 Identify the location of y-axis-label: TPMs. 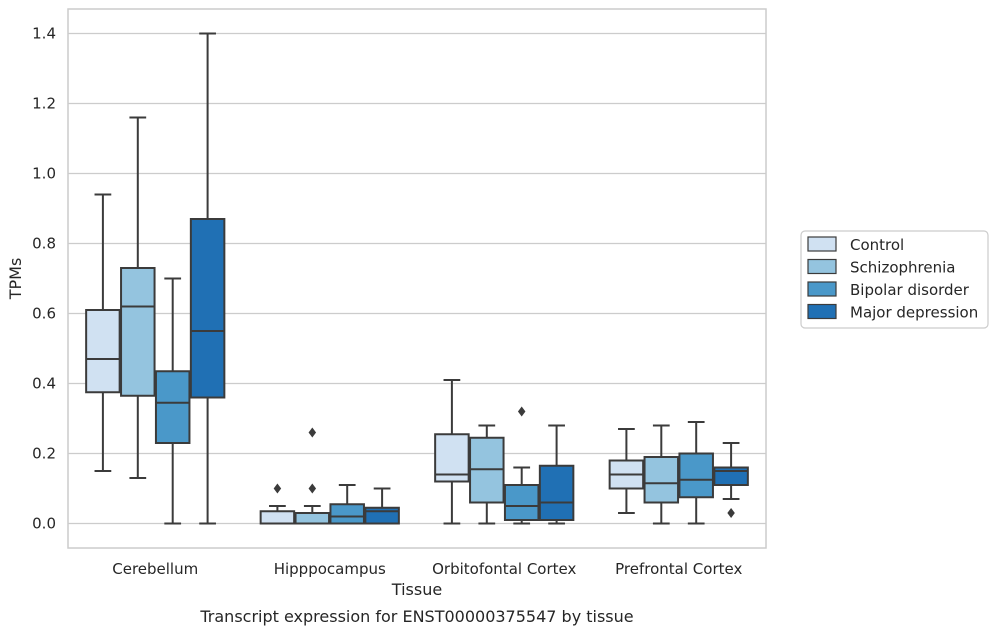
(15, 279).